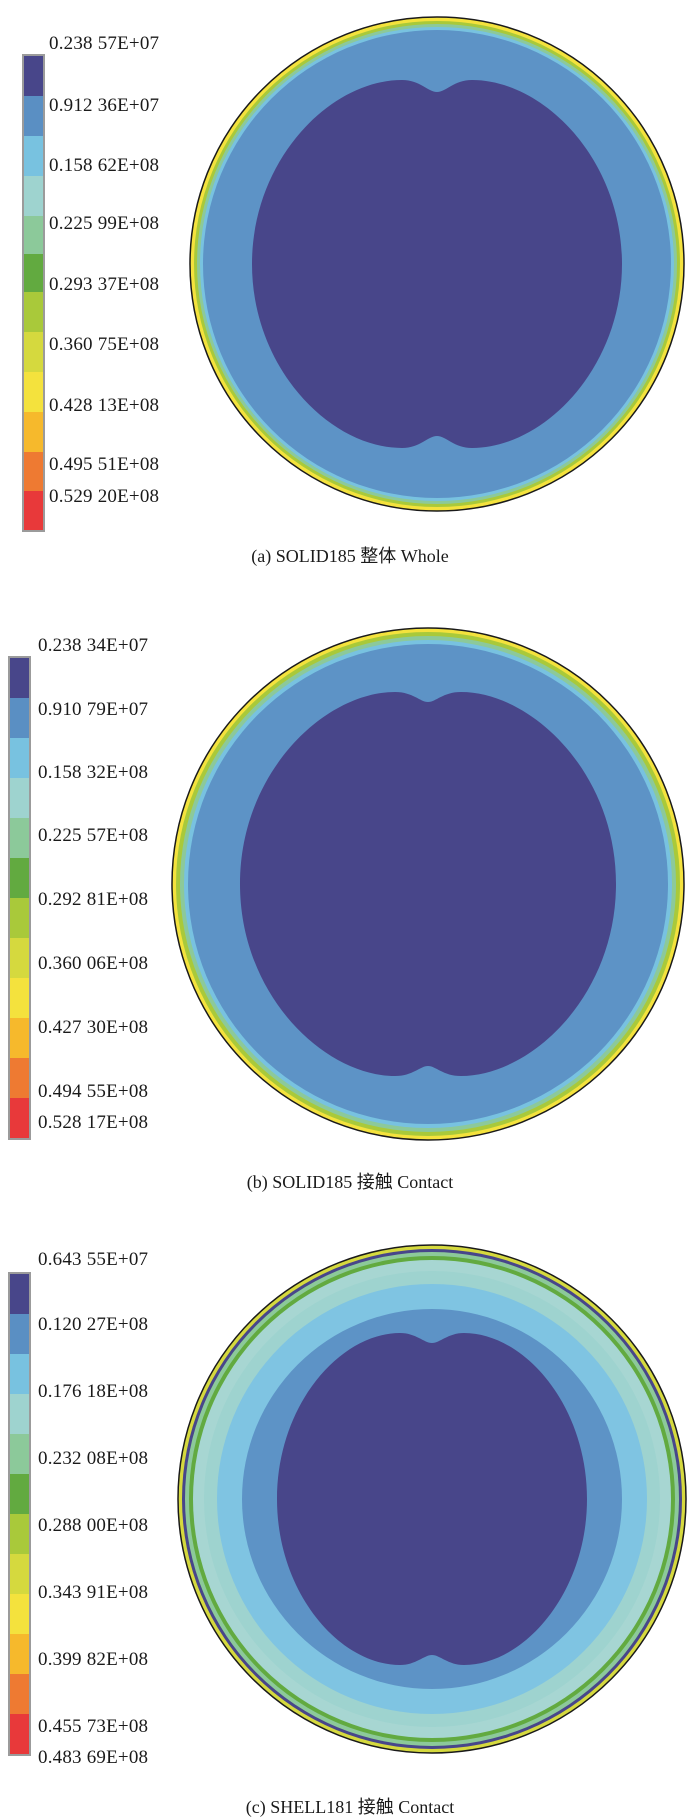  What do you see at coordinates (104, 43) in the screenshot?
I see `legend-label: 0.238 57E+07` at bounding box center [104, 43].